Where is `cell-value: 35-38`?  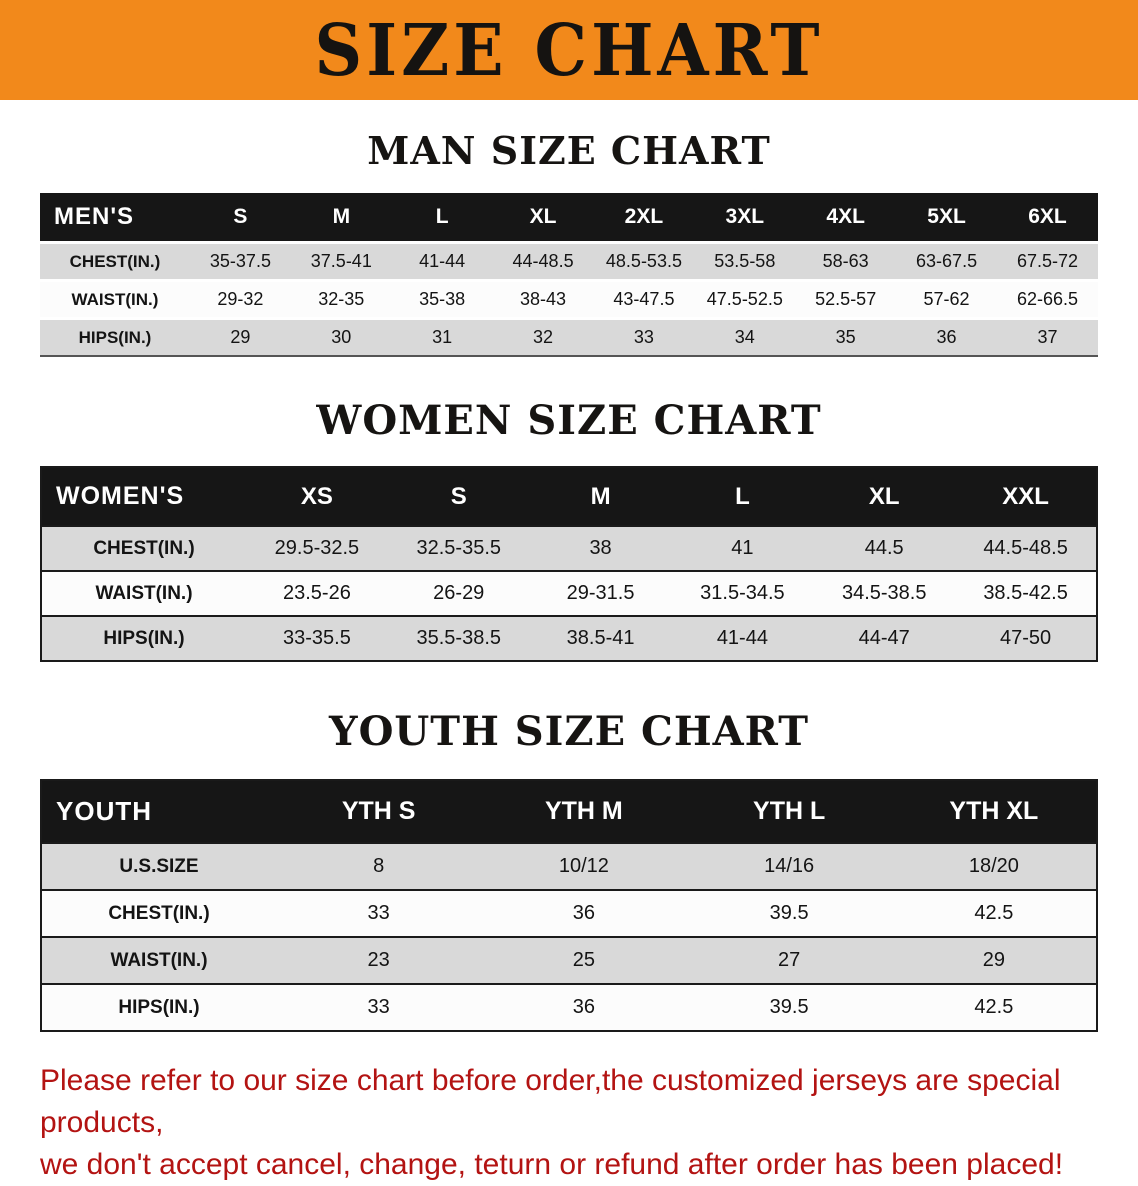
cell-value: 35-38 is located at coordinates (442, 299).